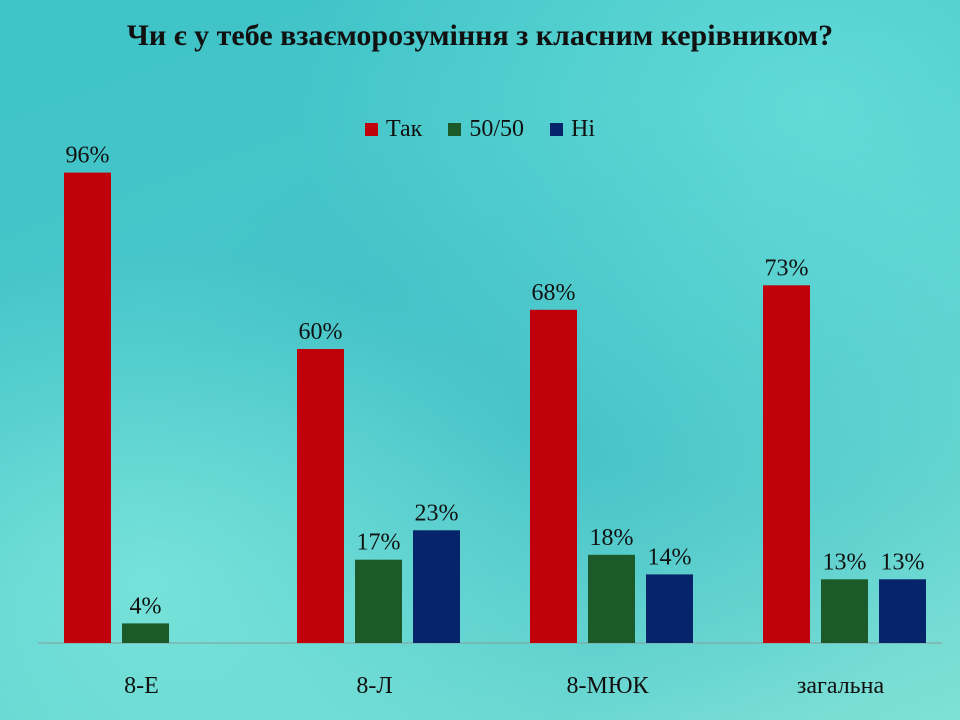 This screenshot has height=720, width=960. I want to click on category-label-1: 8-Л, so click(374, 686).